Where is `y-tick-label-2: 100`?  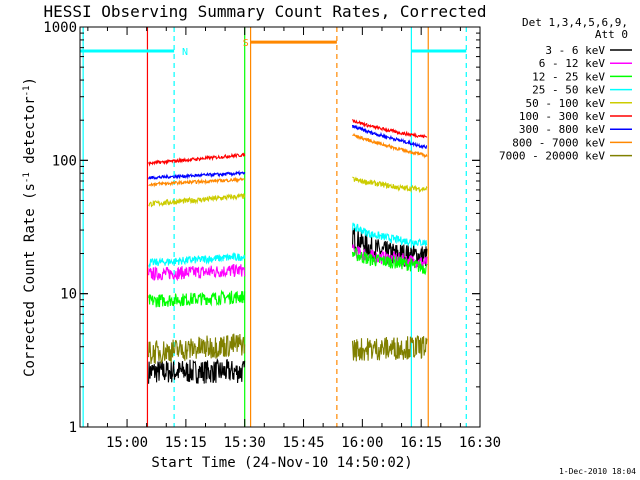 y-tick-label-2: 100 is located at coordinates (64, 161).